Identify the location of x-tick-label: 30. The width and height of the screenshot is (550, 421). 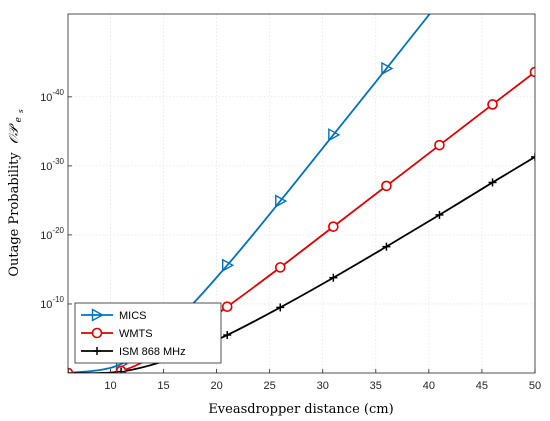
(323, 386).